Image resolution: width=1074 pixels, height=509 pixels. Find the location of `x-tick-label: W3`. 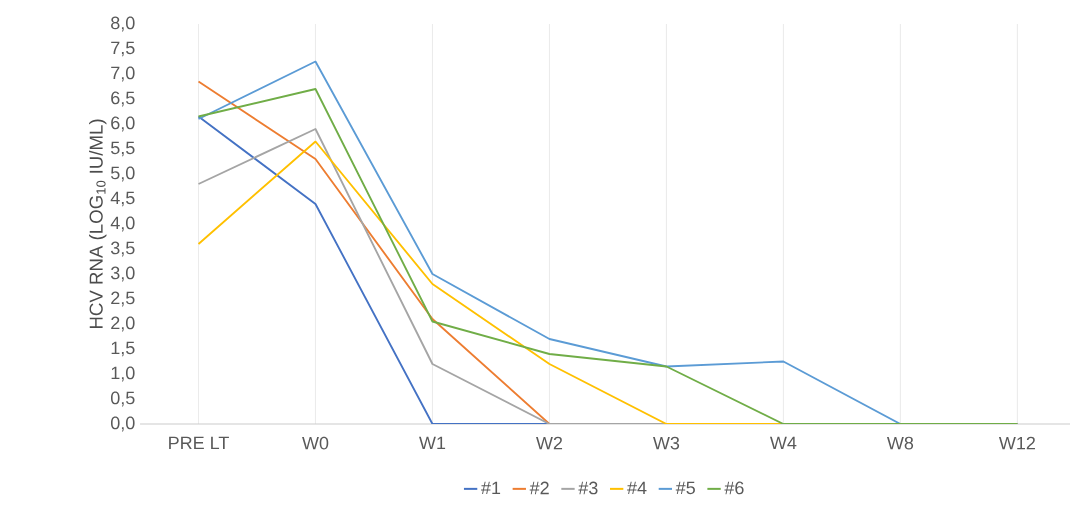

x-tick-label: W3 is located at coordinates (666, 443).